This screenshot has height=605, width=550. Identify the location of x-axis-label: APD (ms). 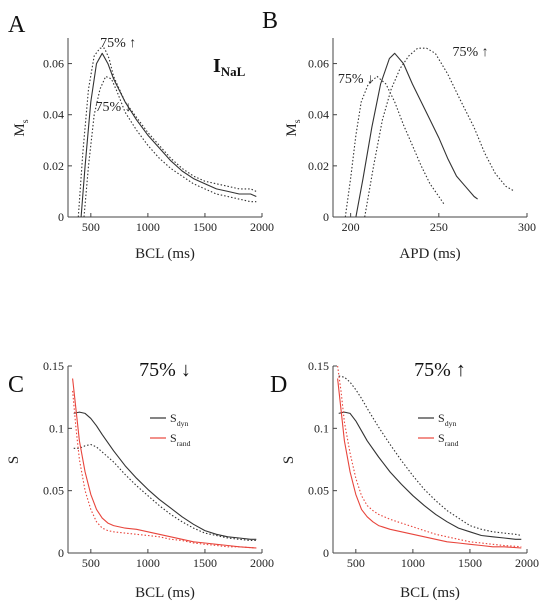
(429, 254).